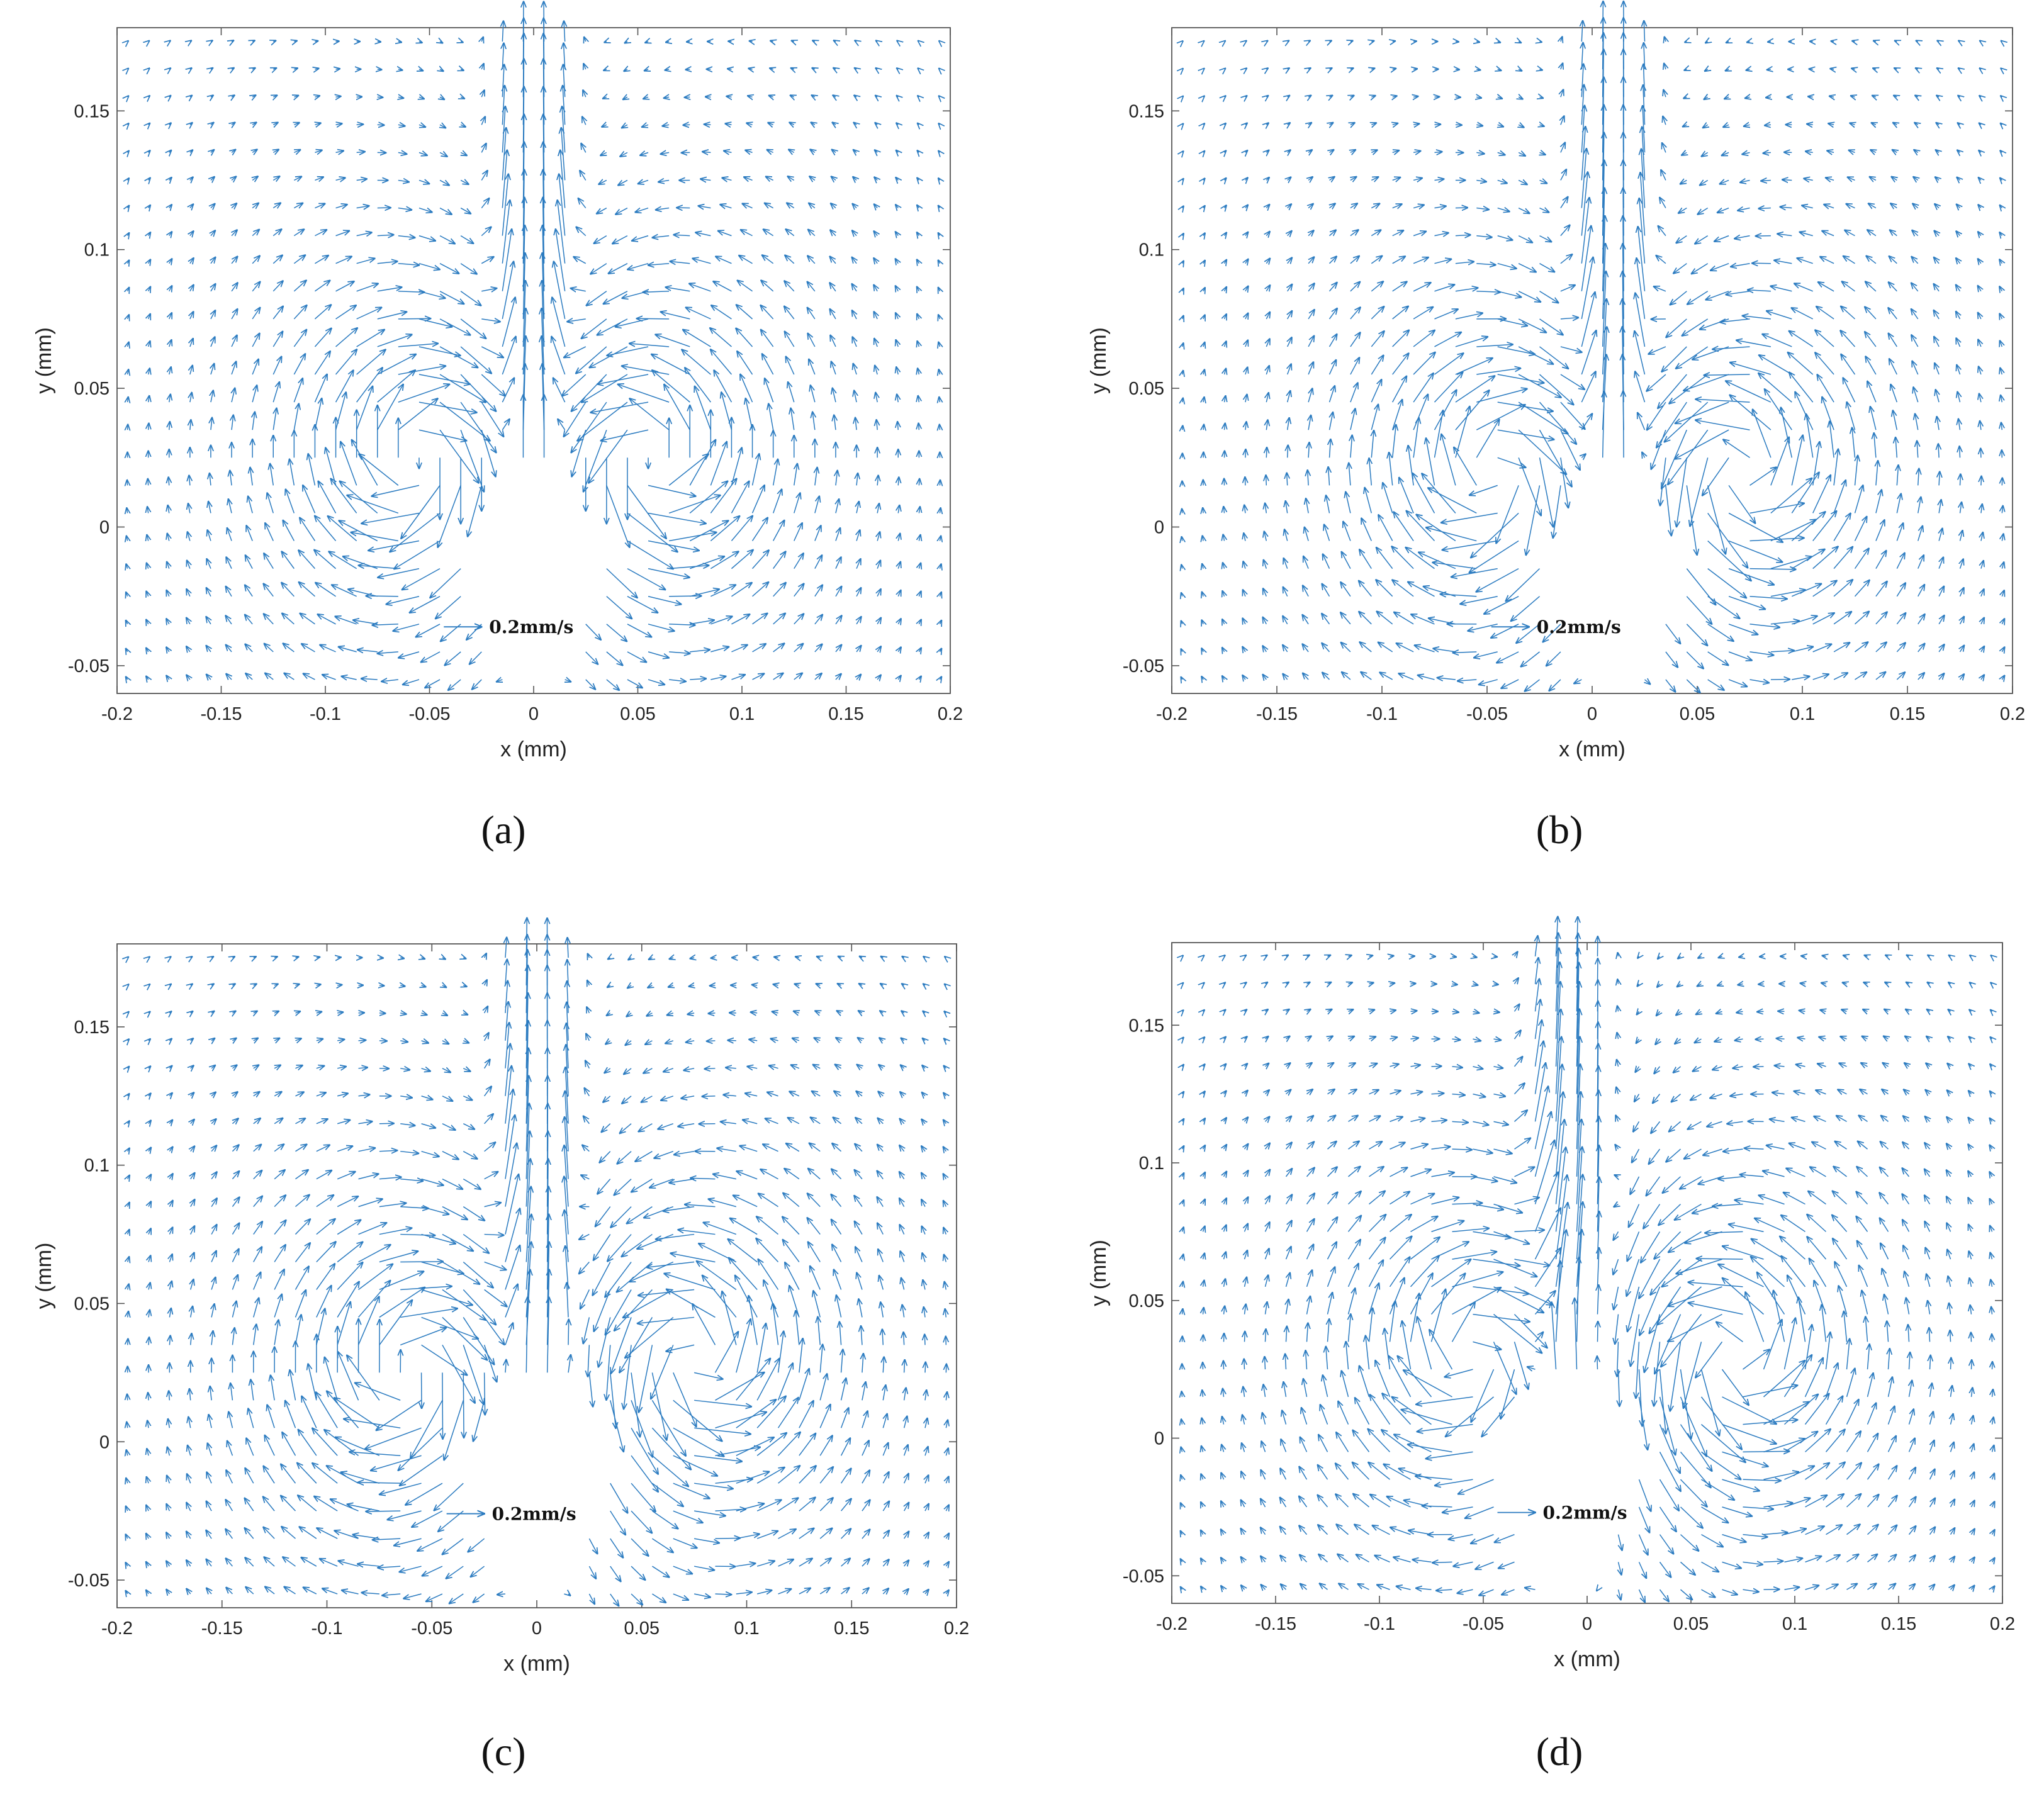 Image resolution: width=2044 pixels, height=1794 pixels. I want to click on x-tick-label: 0.1, so click(742, 714).